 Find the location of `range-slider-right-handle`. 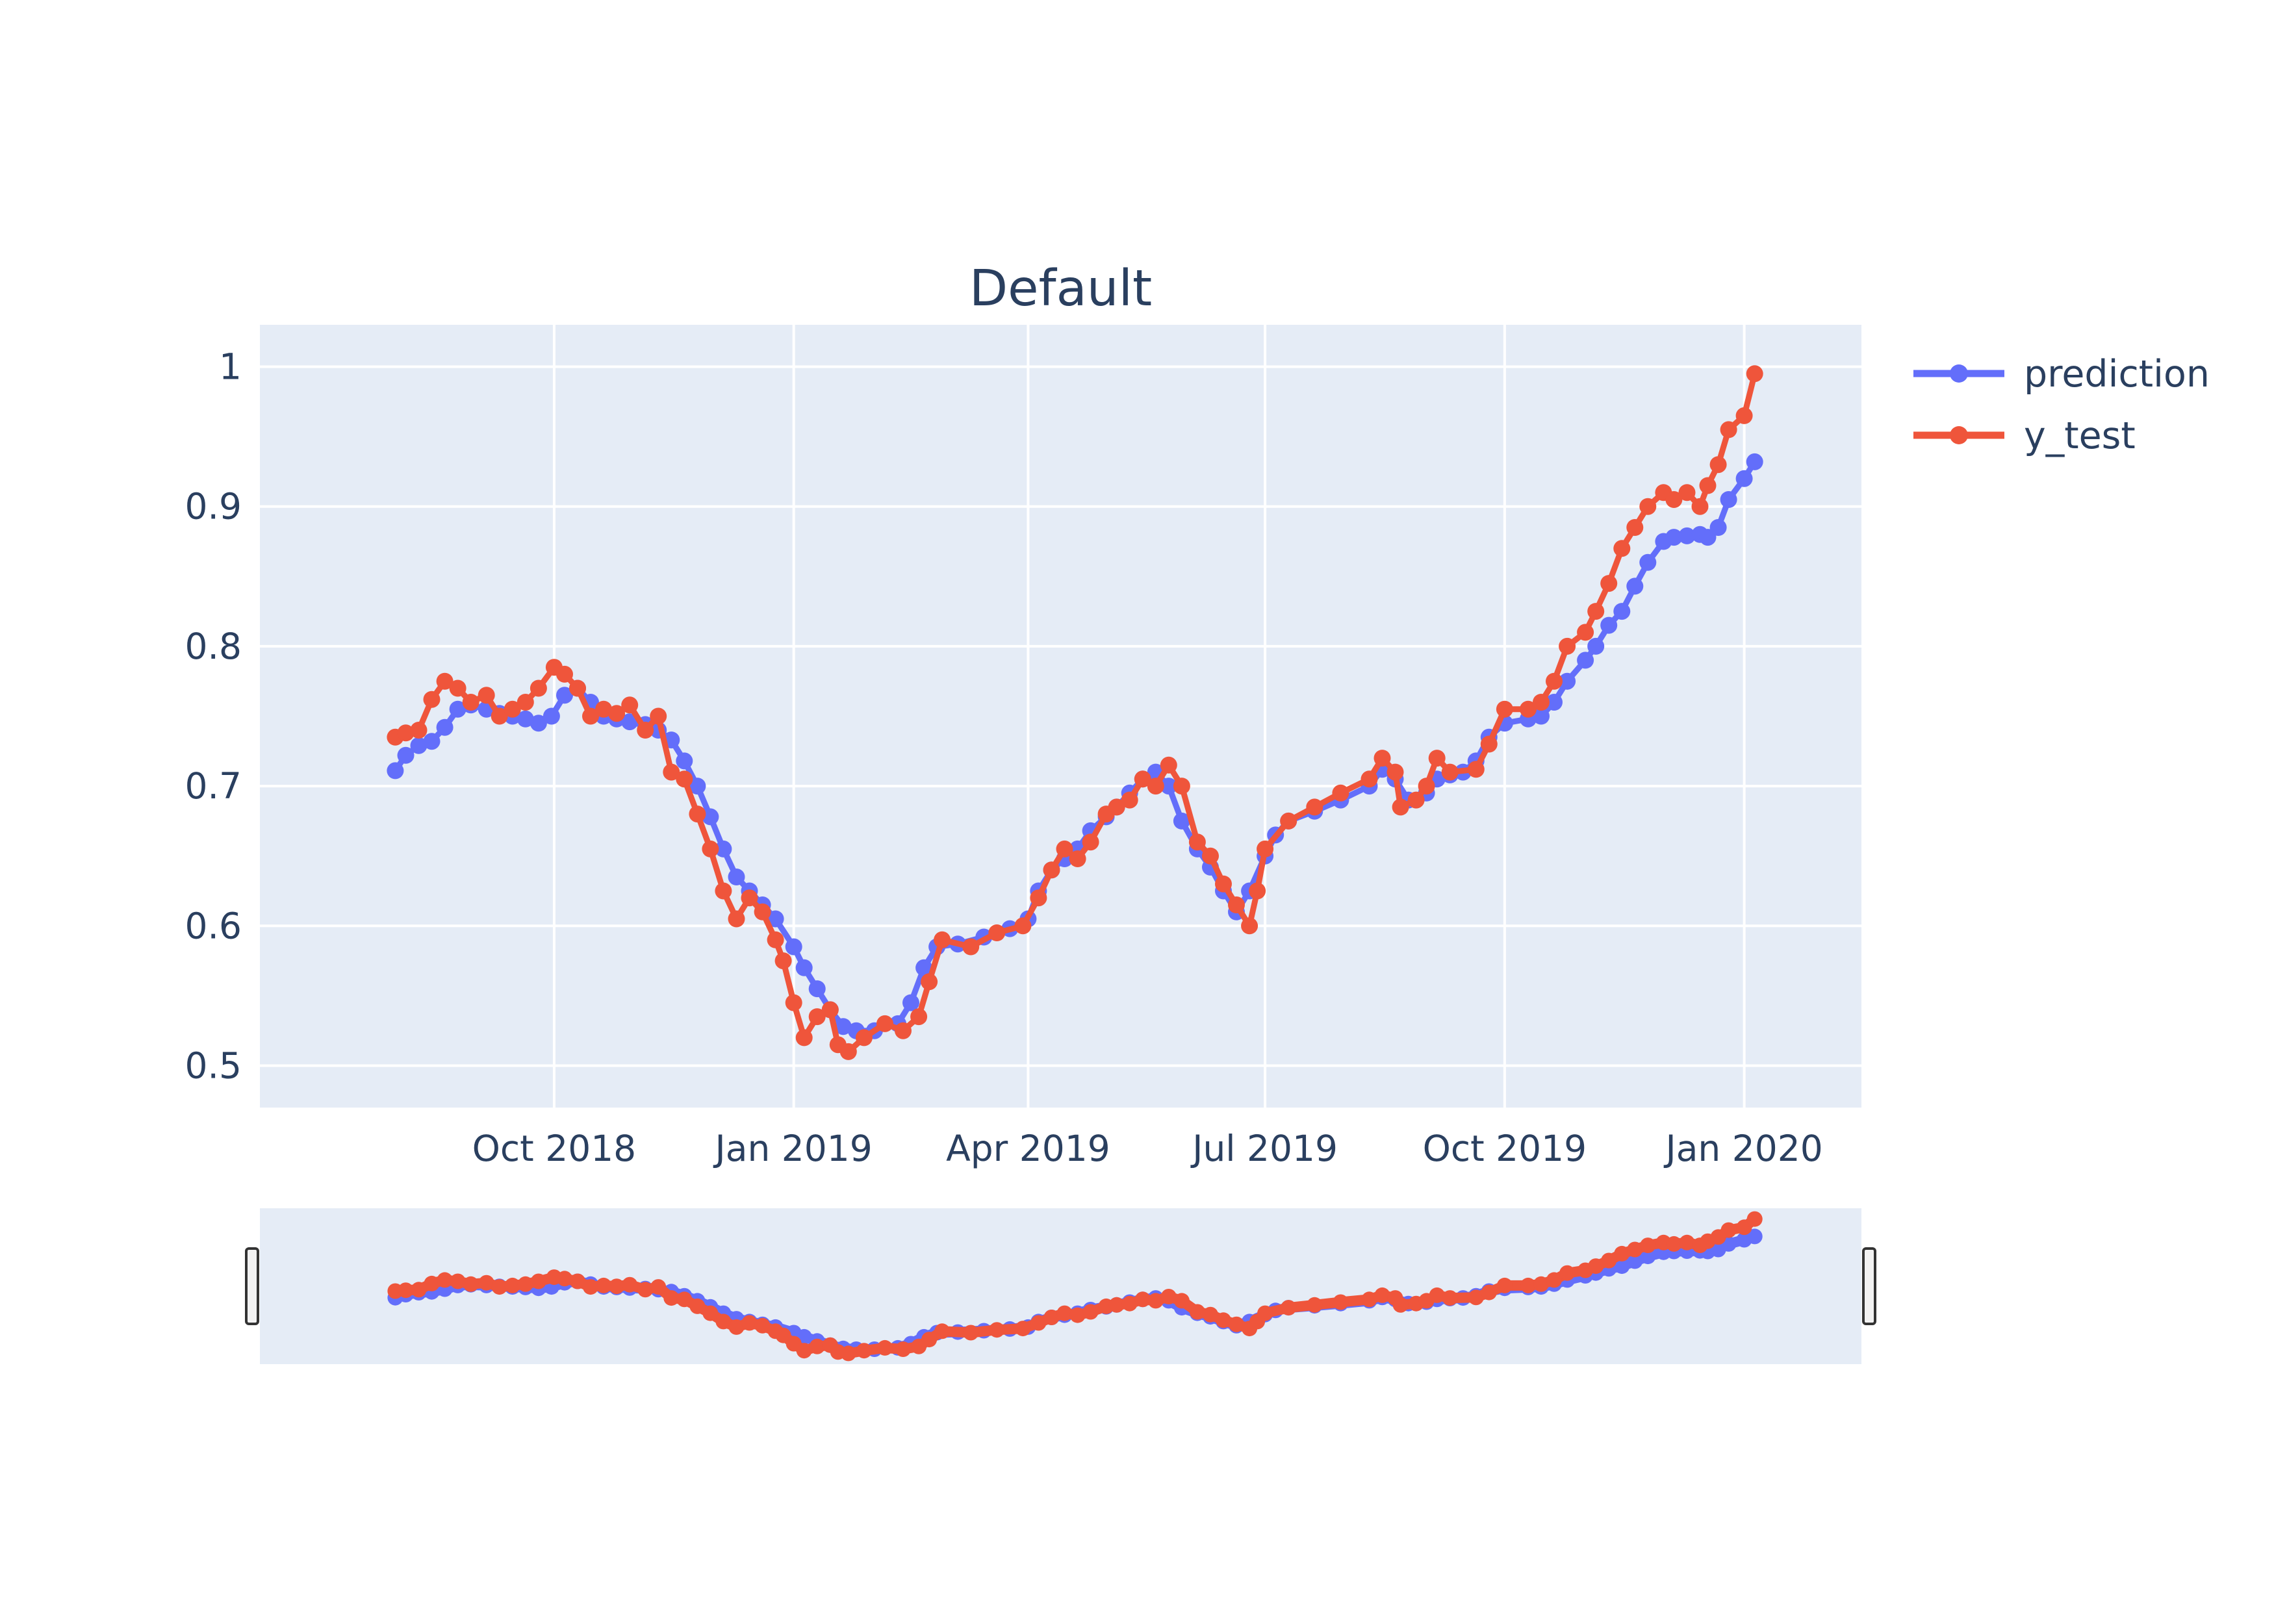

range-slider-right-handle is located at coordinates (1869, 1286).